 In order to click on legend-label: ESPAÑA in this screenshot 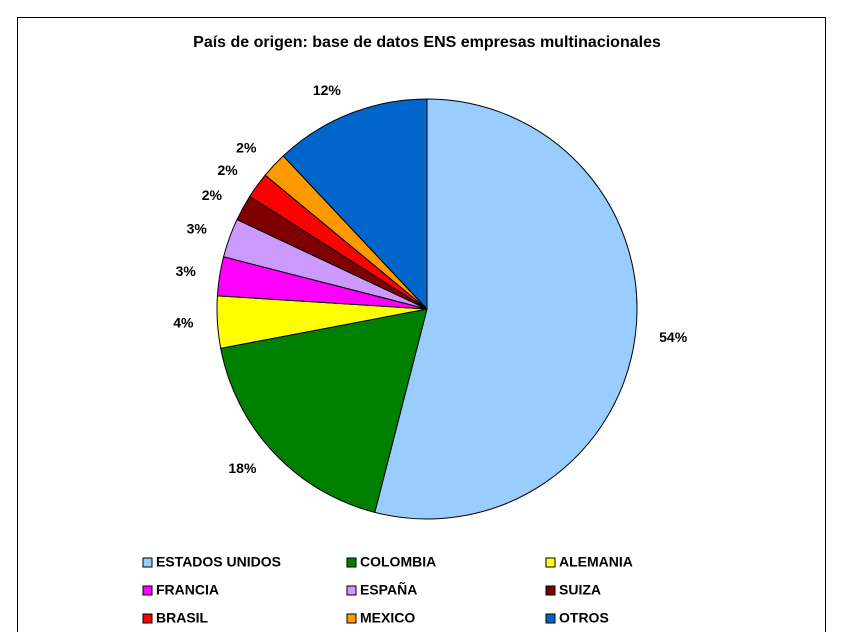, I will do `click(388, 589)`.